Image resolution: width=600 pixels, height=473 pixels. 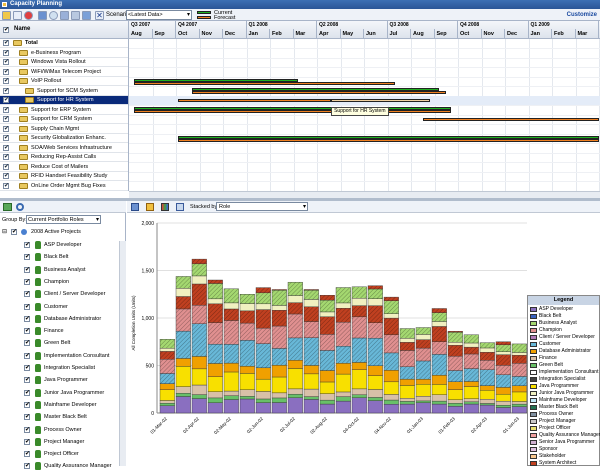 I want to click on role-row: ✔ Client / Server Developer, so click(x=63, y=295).